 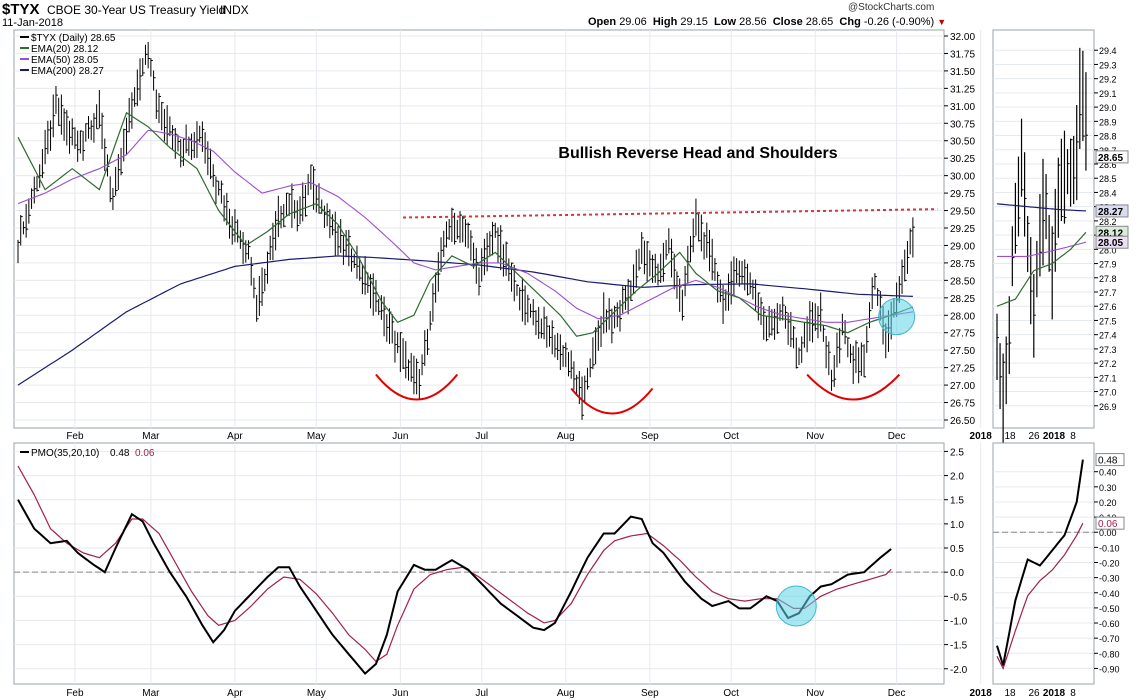 What do you see at coordinates (65, 60) in the screenshot?
I see `legend-label: EMA(50) 28.05` at bounding box center [65, 60].